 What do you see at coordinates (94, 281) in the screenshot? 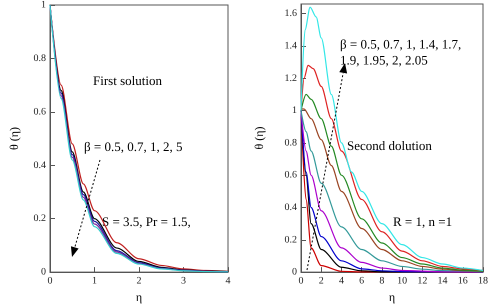
I see `x-tick-label: 1` at bounding box center [94, 281].